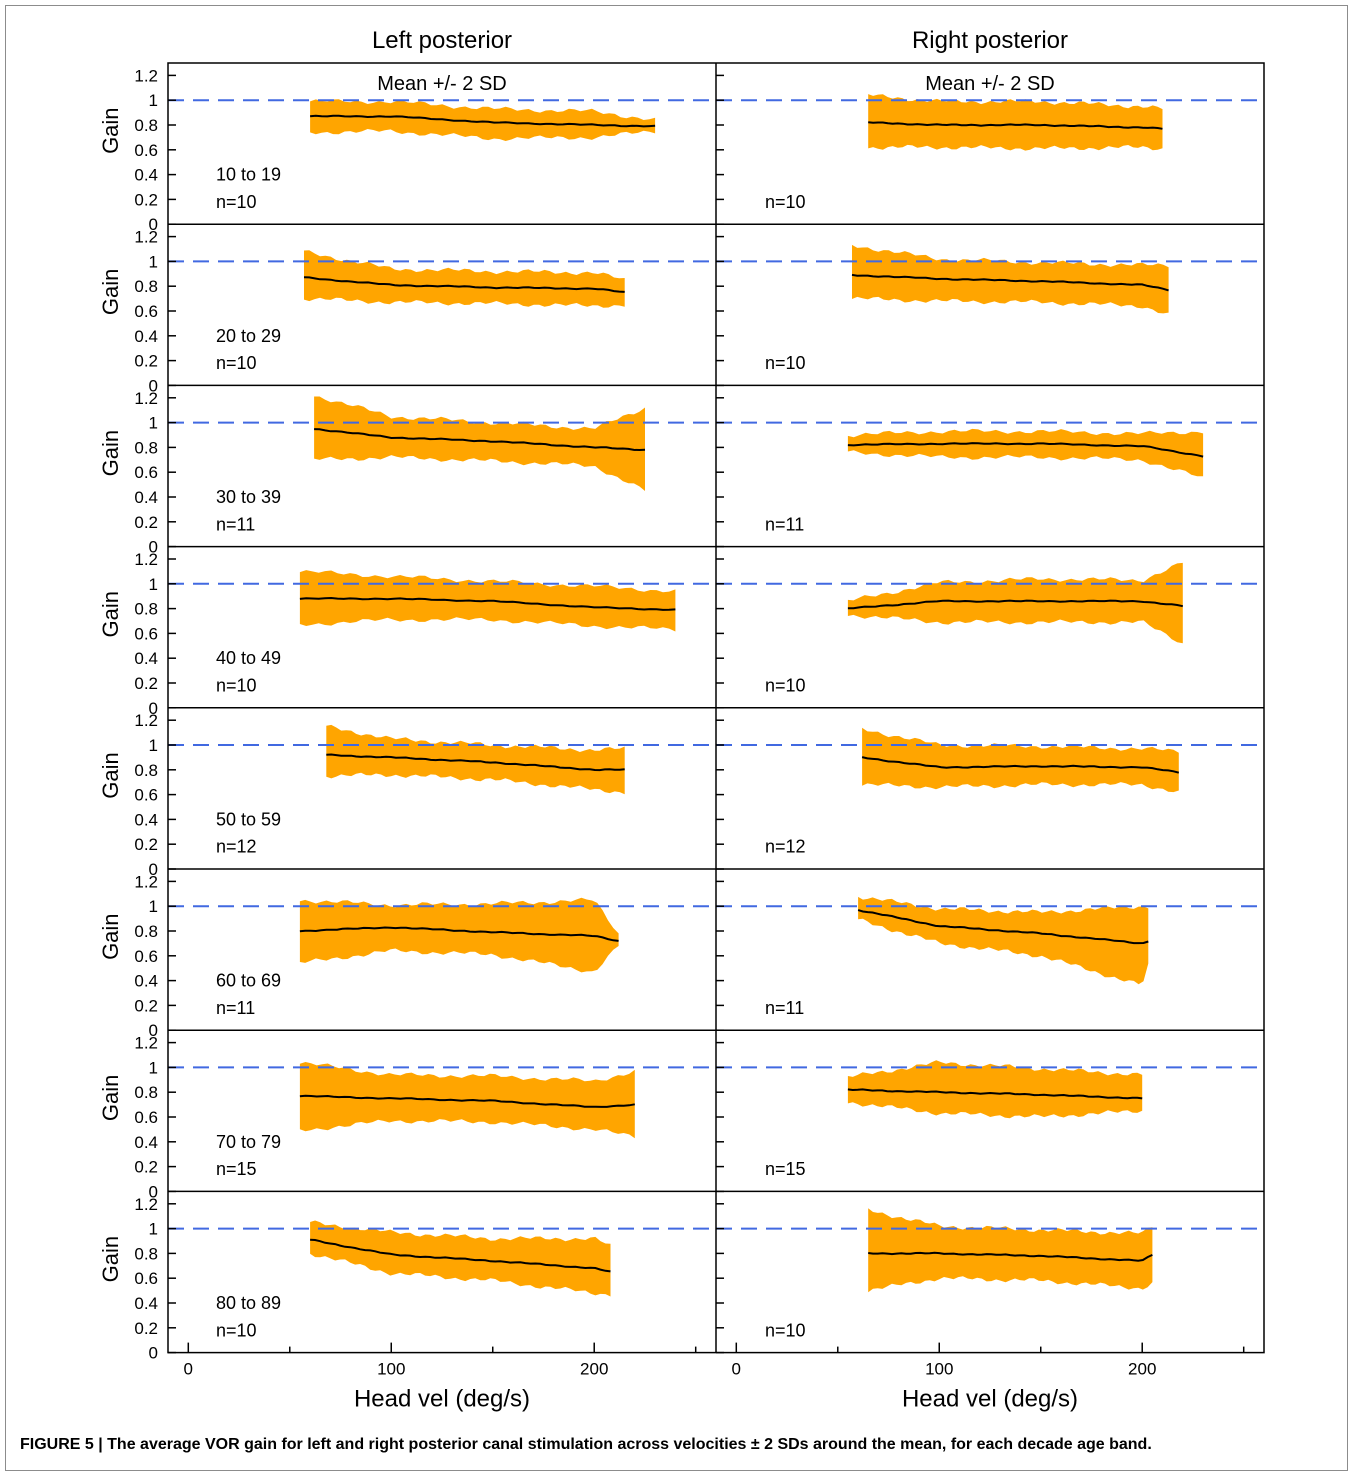 Image resolution: width=1355 pixels, height=1478 pixels. I want to click on y-tick-label-row-8: 0, so click(153, 1353).